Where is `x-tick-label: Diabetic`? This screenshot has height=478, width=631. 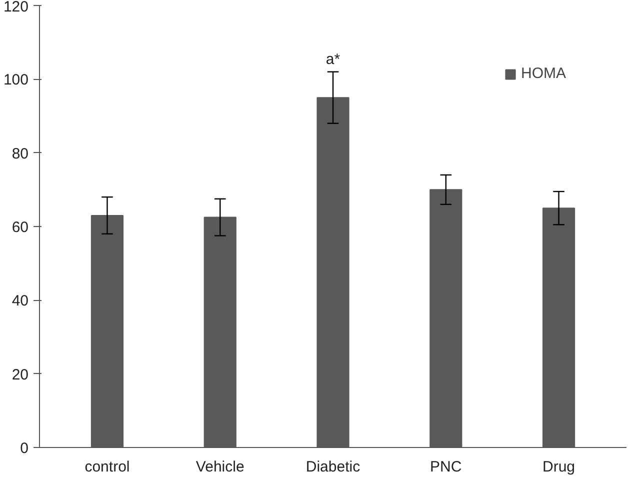 x-tick-label: Diabetic is located at coordinates (333, 467).